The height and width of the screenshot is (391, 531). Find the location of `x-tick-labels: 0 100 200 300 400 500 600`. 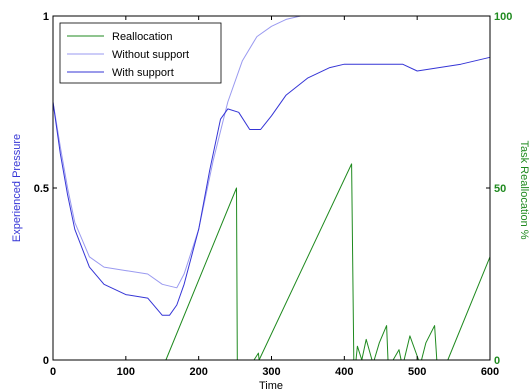

x-tick-labels: 0 100 200 300 400 500 600 is located at coordinates (274, 372).